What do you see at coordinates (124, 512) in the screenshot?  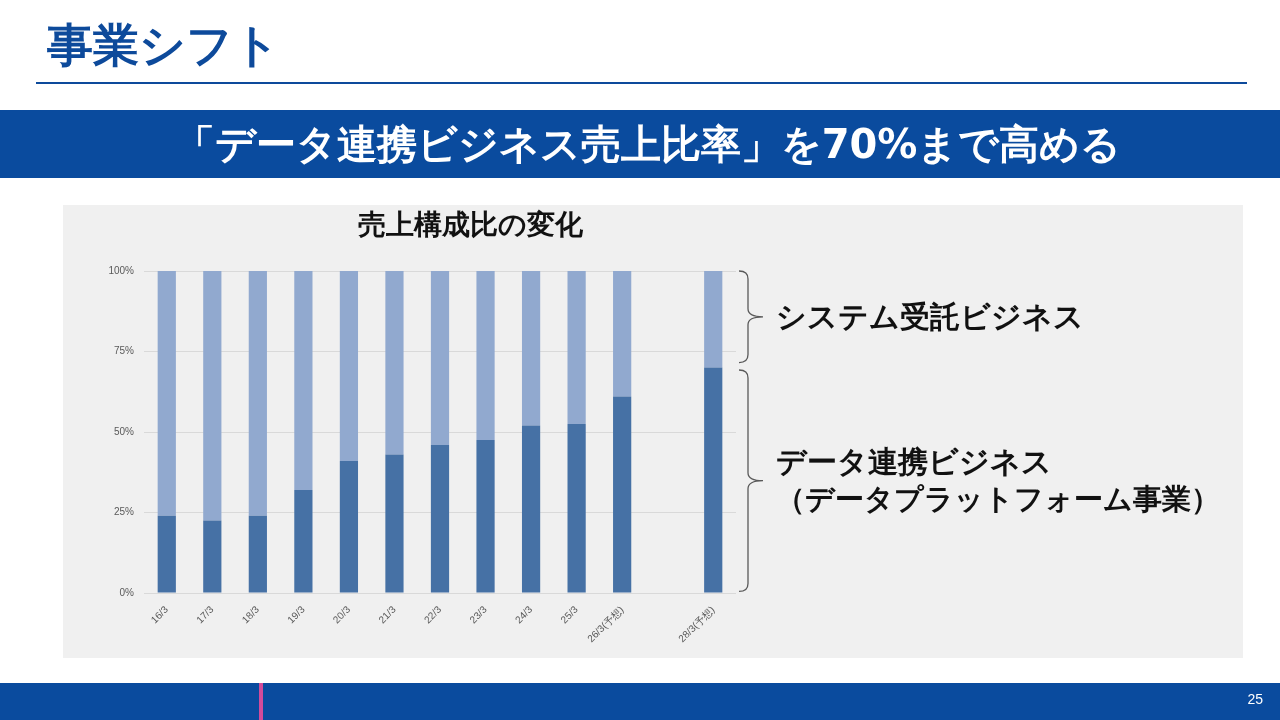 I see `y-tick-label: 25%` at bounding box center [124, 512].